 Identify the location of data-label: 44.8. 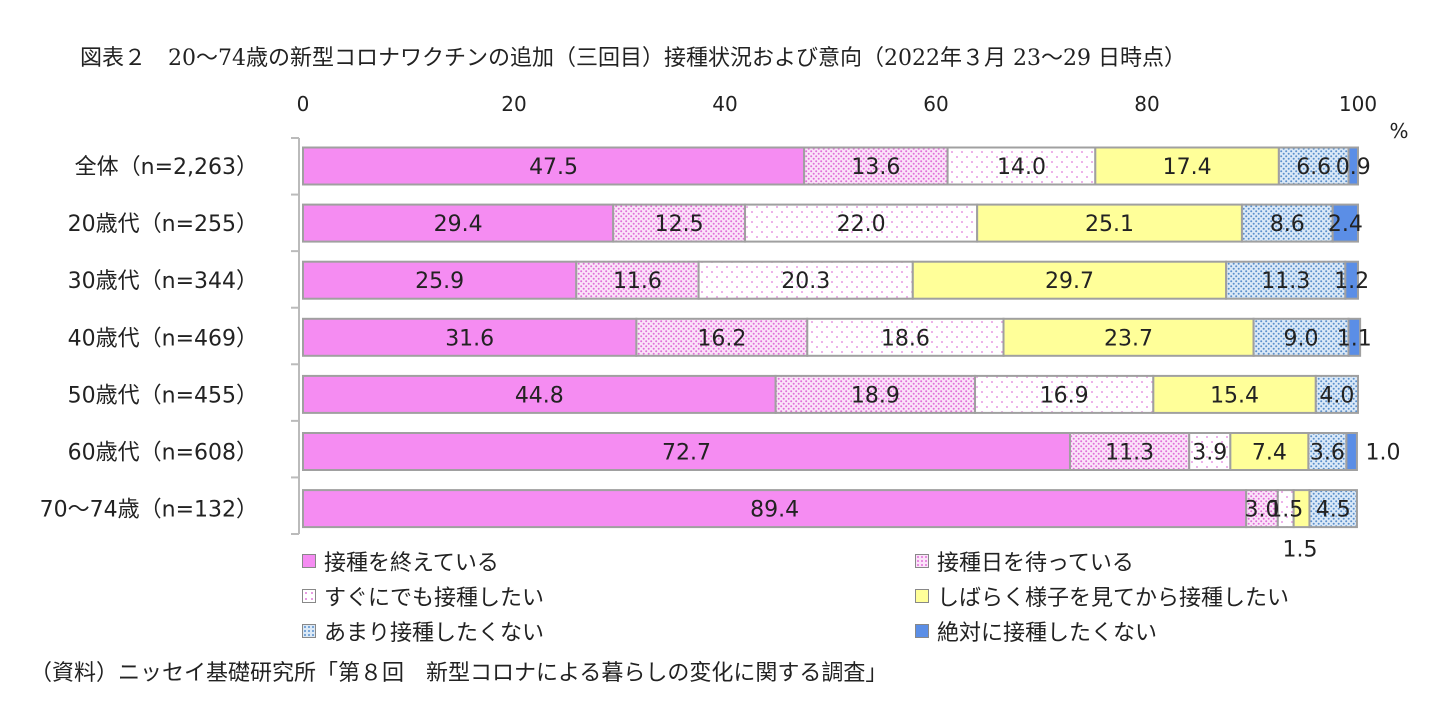
(539, 395).